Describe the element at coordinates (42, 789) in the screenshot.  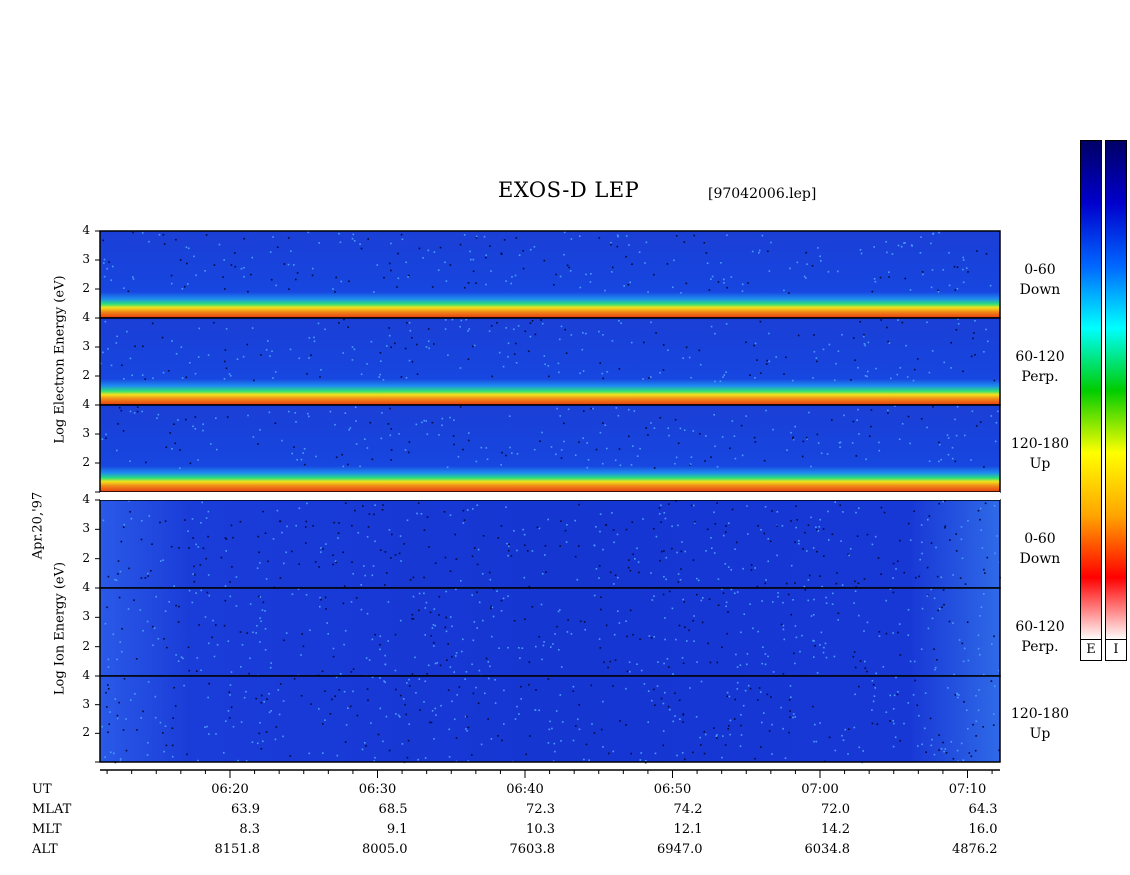
I see `orbit-row-ut: UT` at that location.